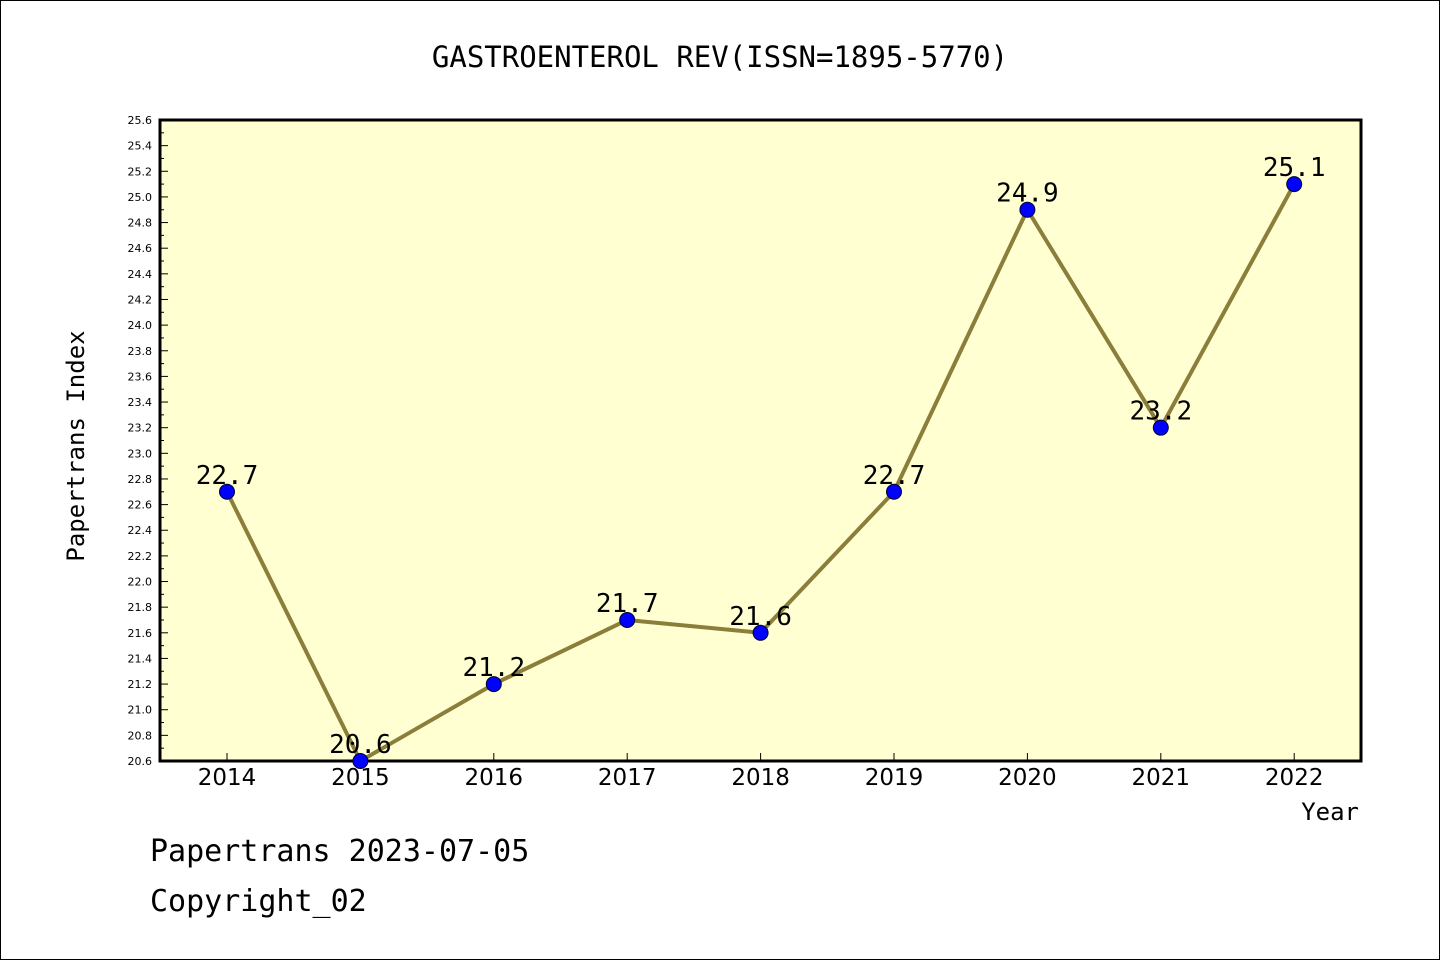  What do you see at coordinates (140, 556) in the screenshot?
I see `y-tick-label: 22.2` at bounding box center [140, 556].